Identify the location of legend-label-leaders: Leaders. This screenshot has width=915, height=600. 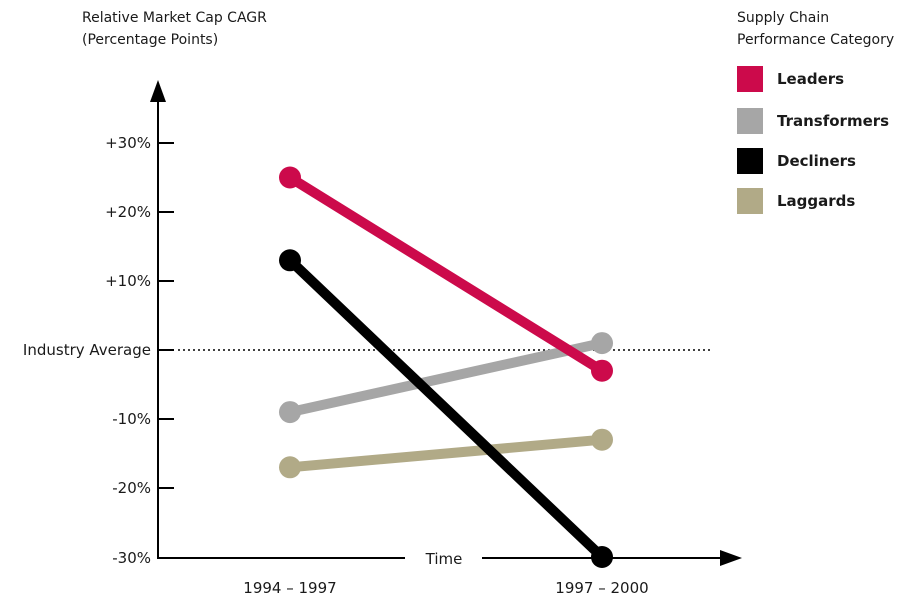
(811, 79).